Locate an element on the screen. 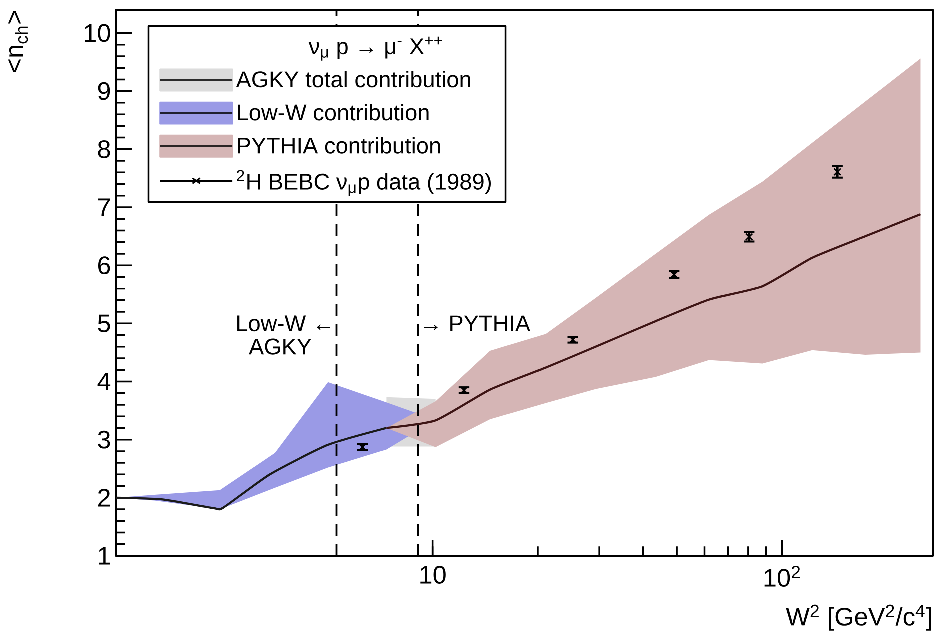 The height and width of the screenshot is (642, 935). y-tick-label: 6 is located at coordinates (104, 265).